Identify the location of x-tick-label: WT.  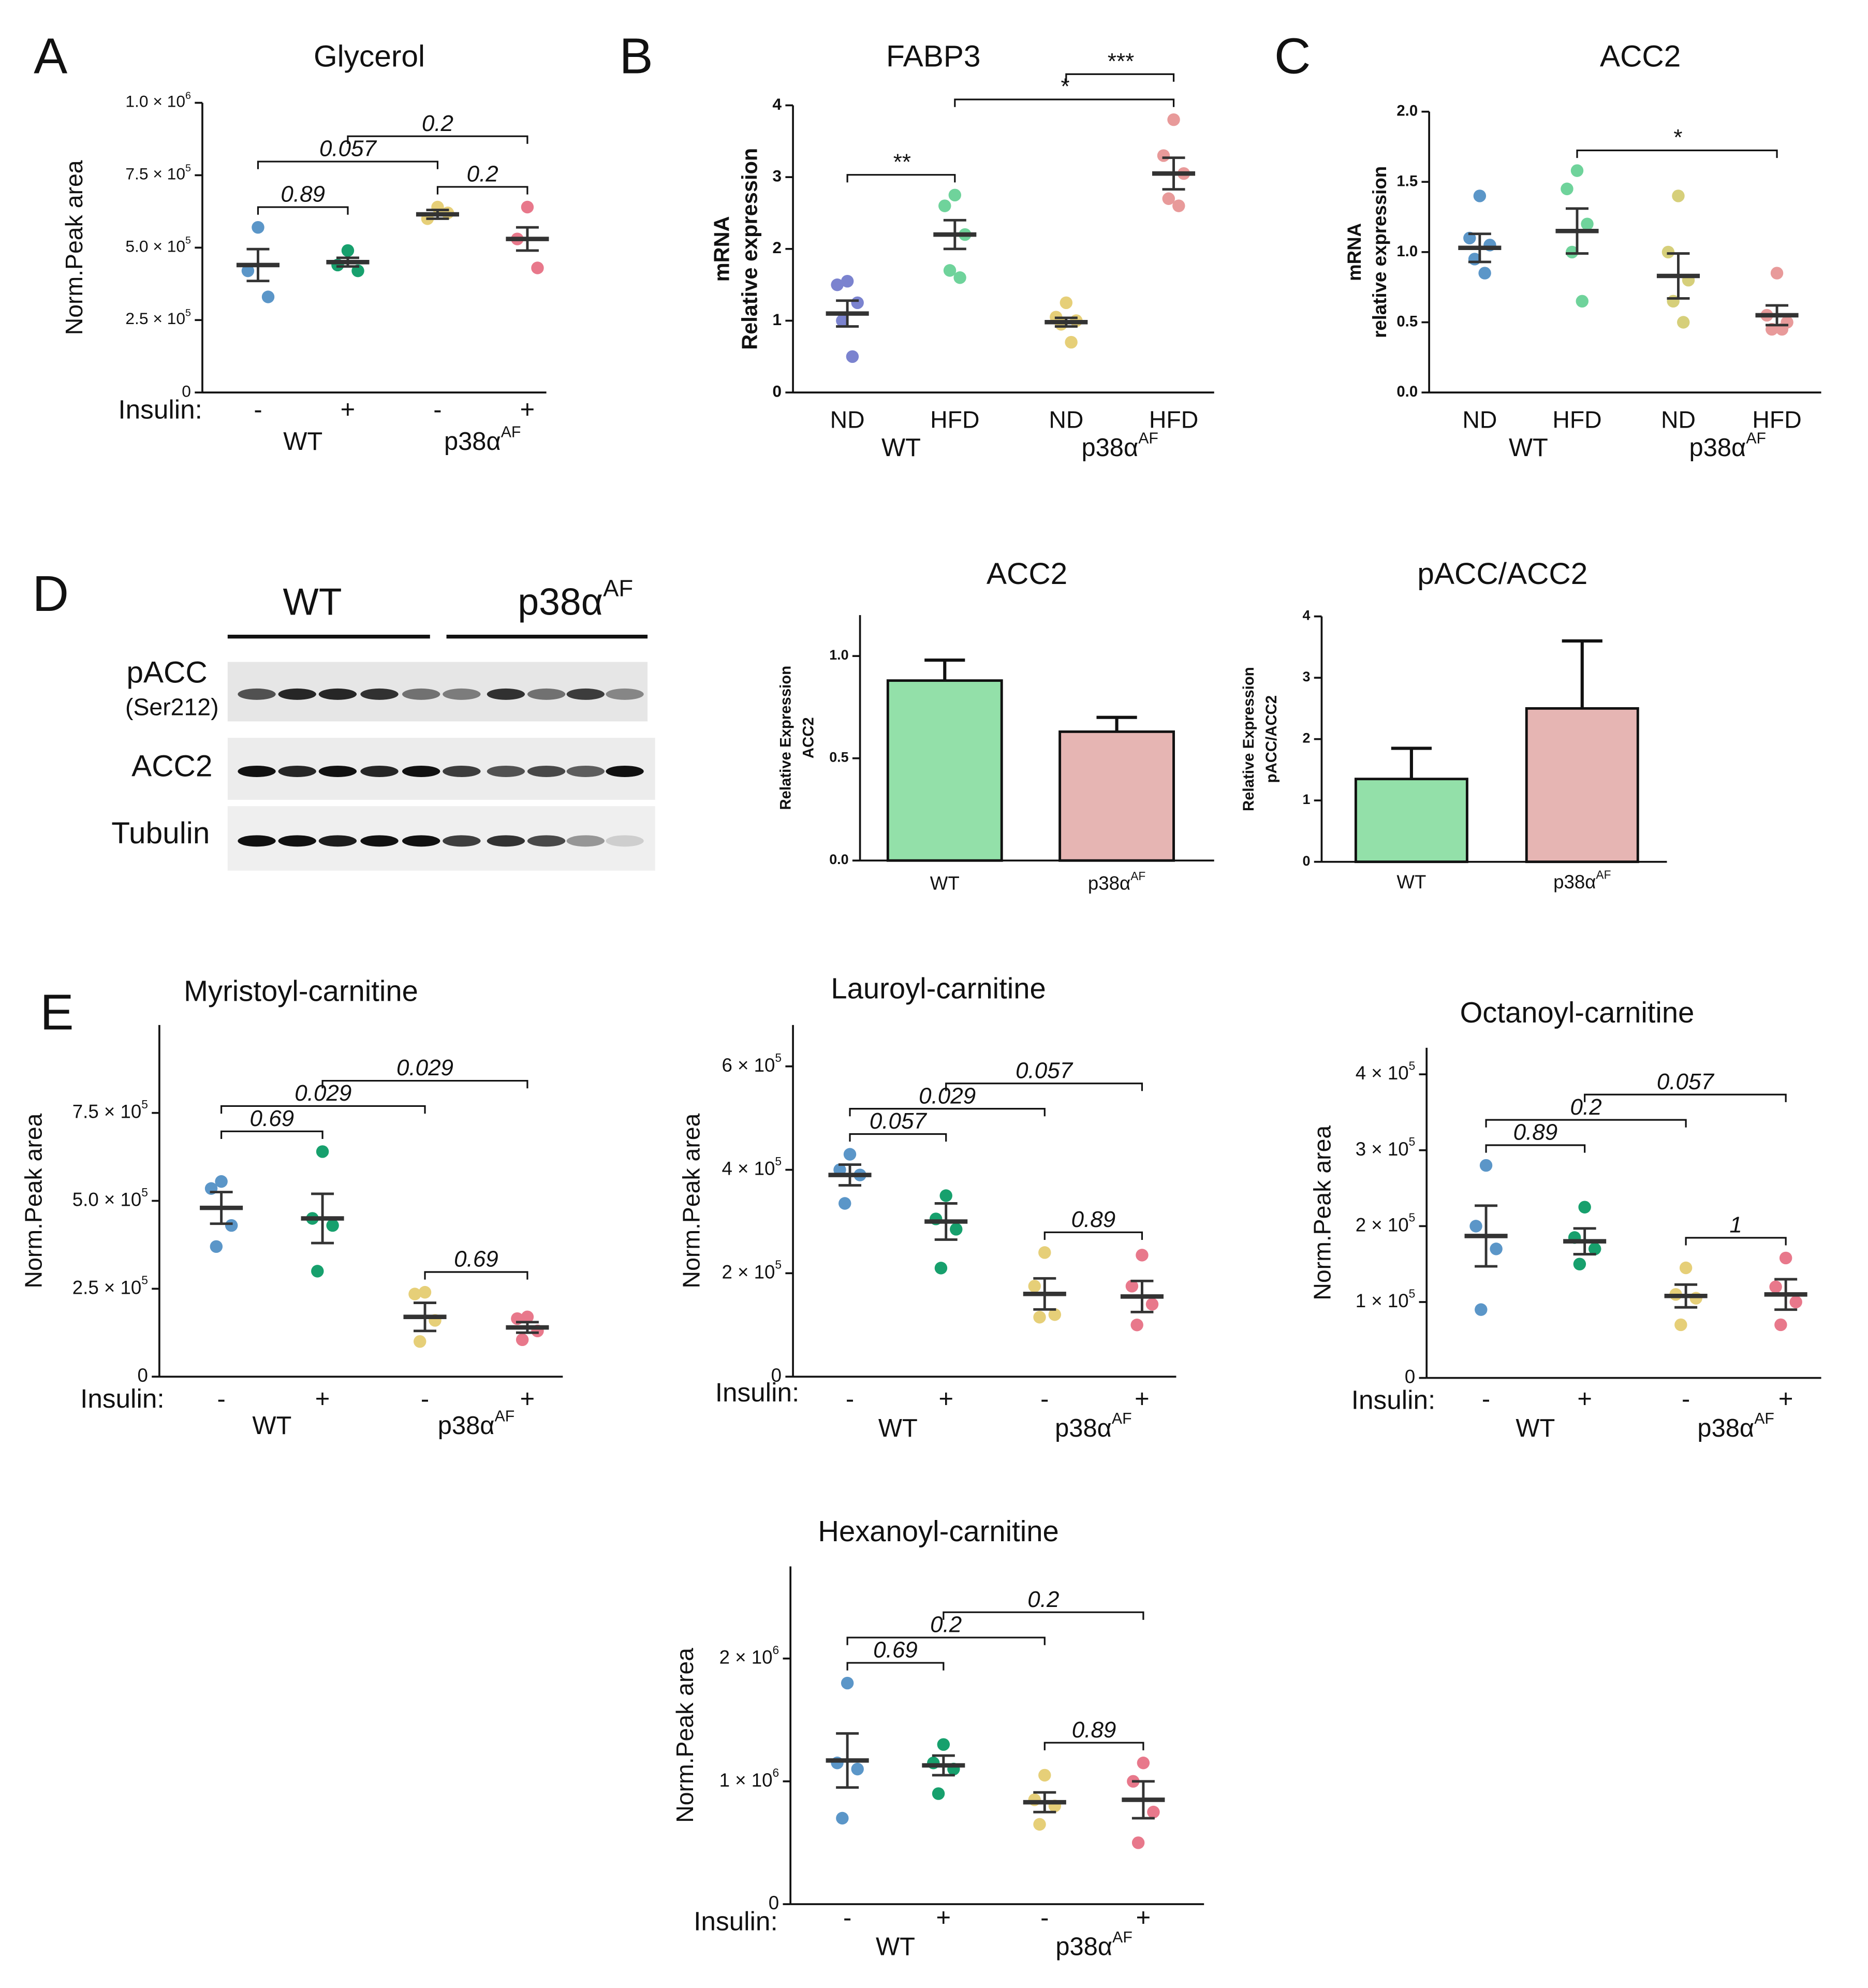
(1411, 882).